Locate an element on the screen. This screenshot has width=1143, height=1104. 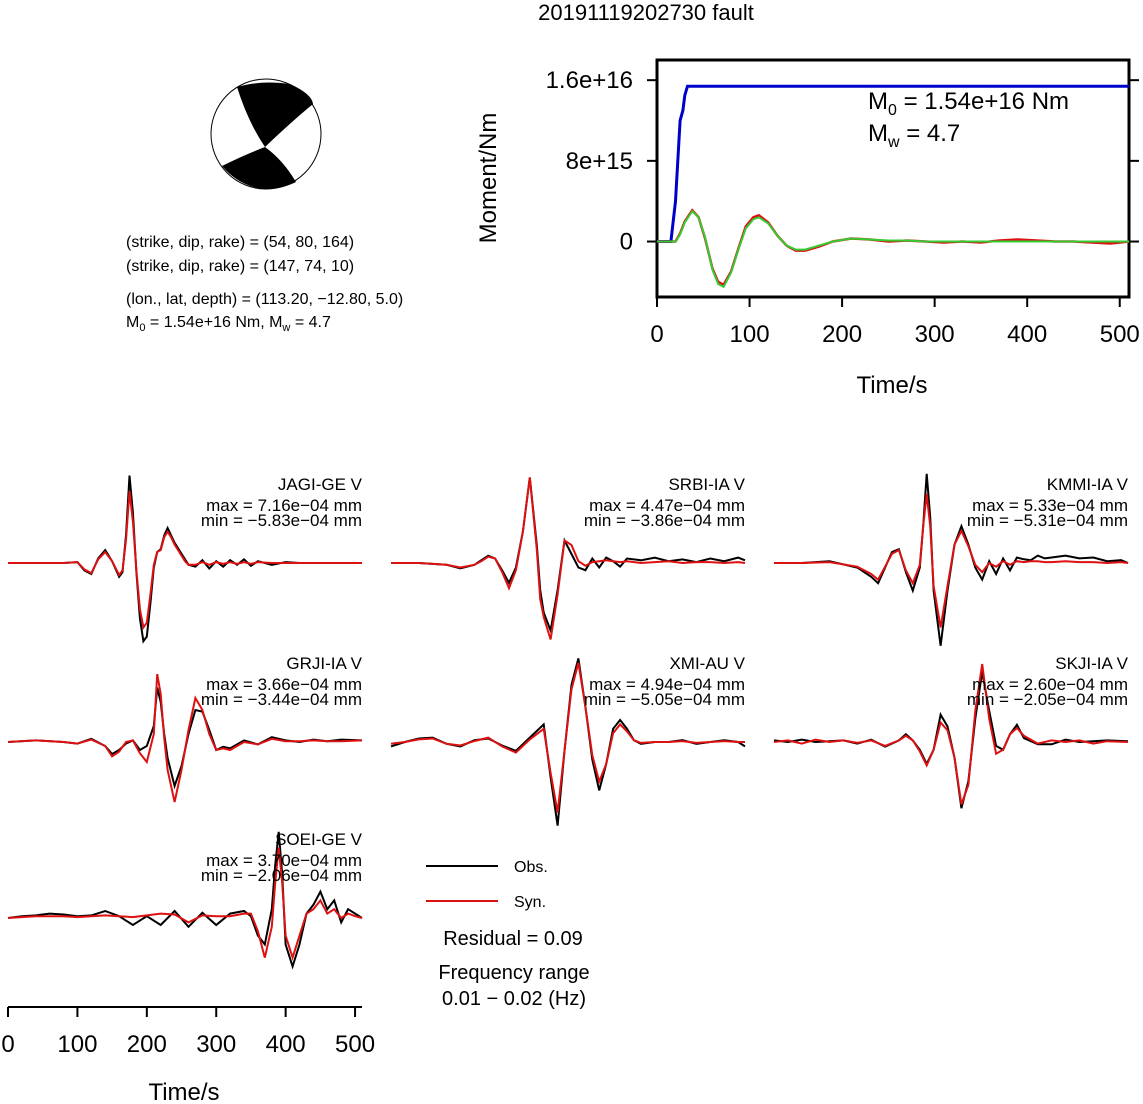
frequency-range-value: 0.01 − 0.02 (Hz) is located at coordinates (514, 999).